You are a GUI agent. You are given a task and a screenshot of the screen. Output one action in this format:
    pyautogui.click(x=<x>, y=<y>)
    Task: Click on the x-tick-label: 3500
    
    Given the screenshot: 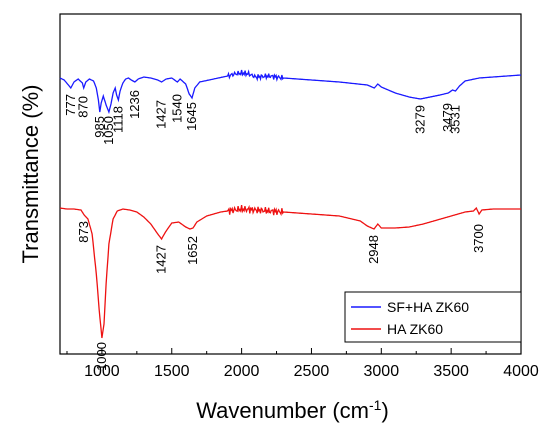 What is the action you would take?
    pyautogui.click(x=451, y=371)
    